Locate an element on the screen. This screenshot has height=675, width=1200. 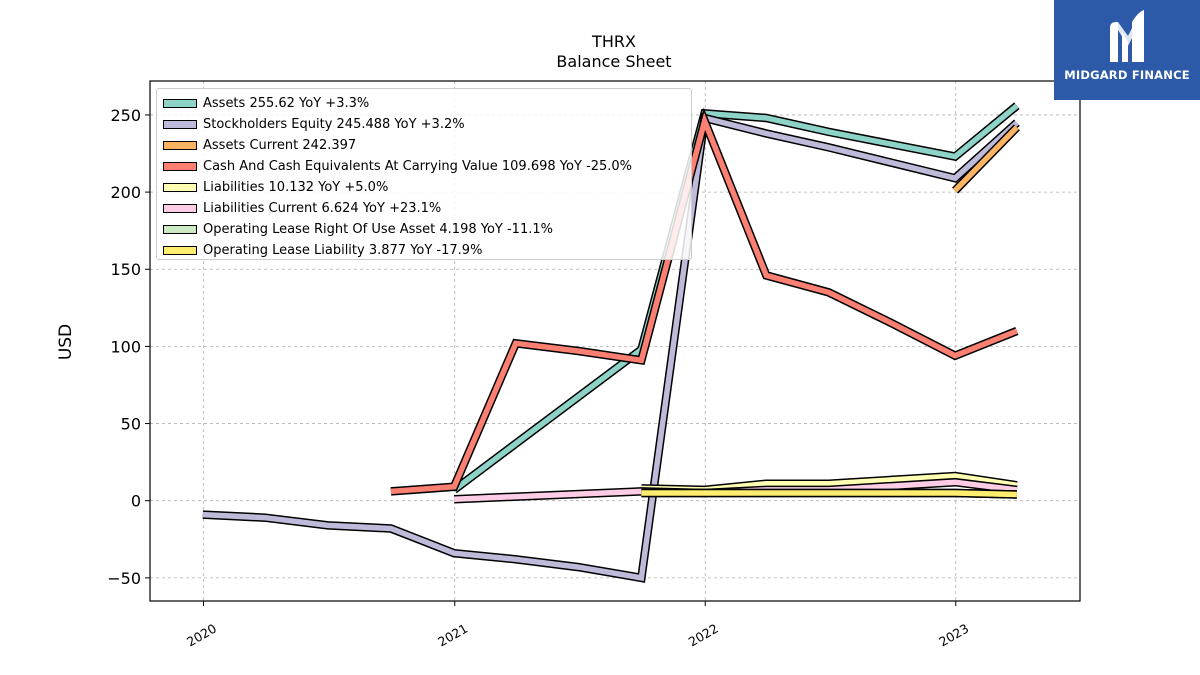
y-tick-label: −50 is located at coordinates (124, 578).